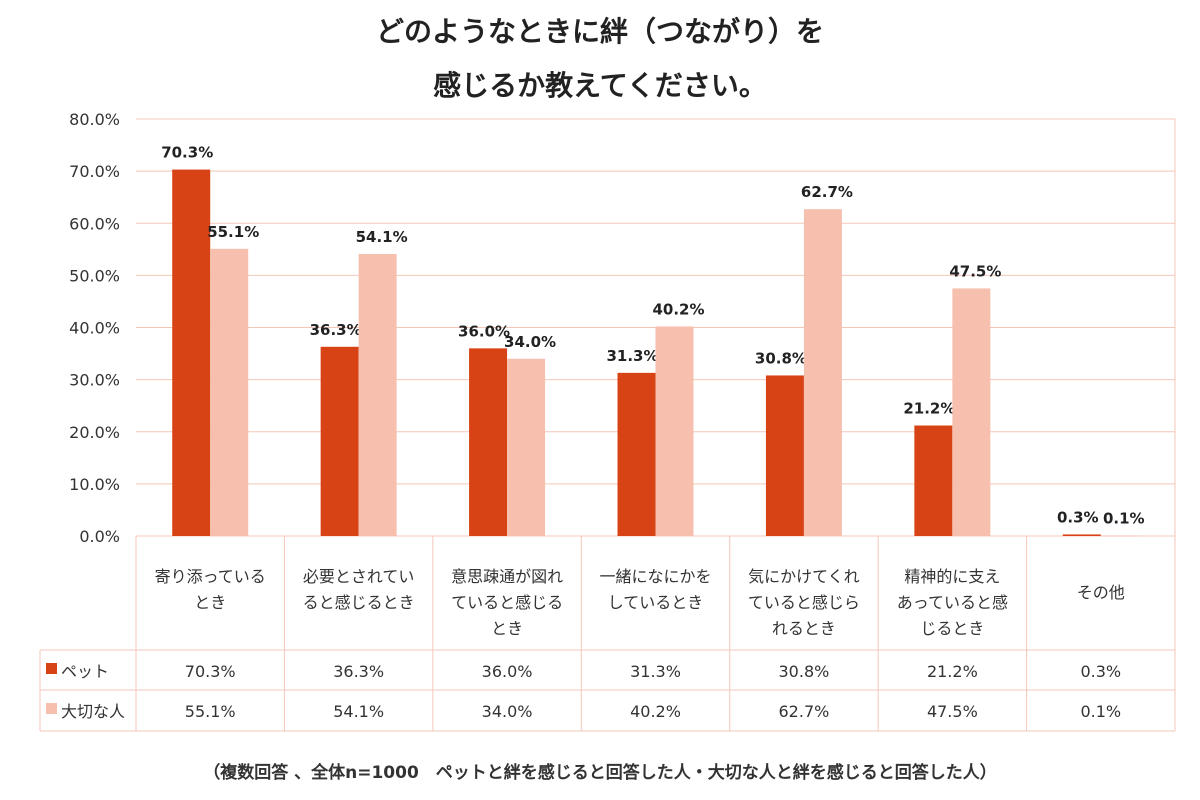 This screenshot has height=800, width=1200. I want to click on table-cell-value: 31.3%, so click(655, 671).